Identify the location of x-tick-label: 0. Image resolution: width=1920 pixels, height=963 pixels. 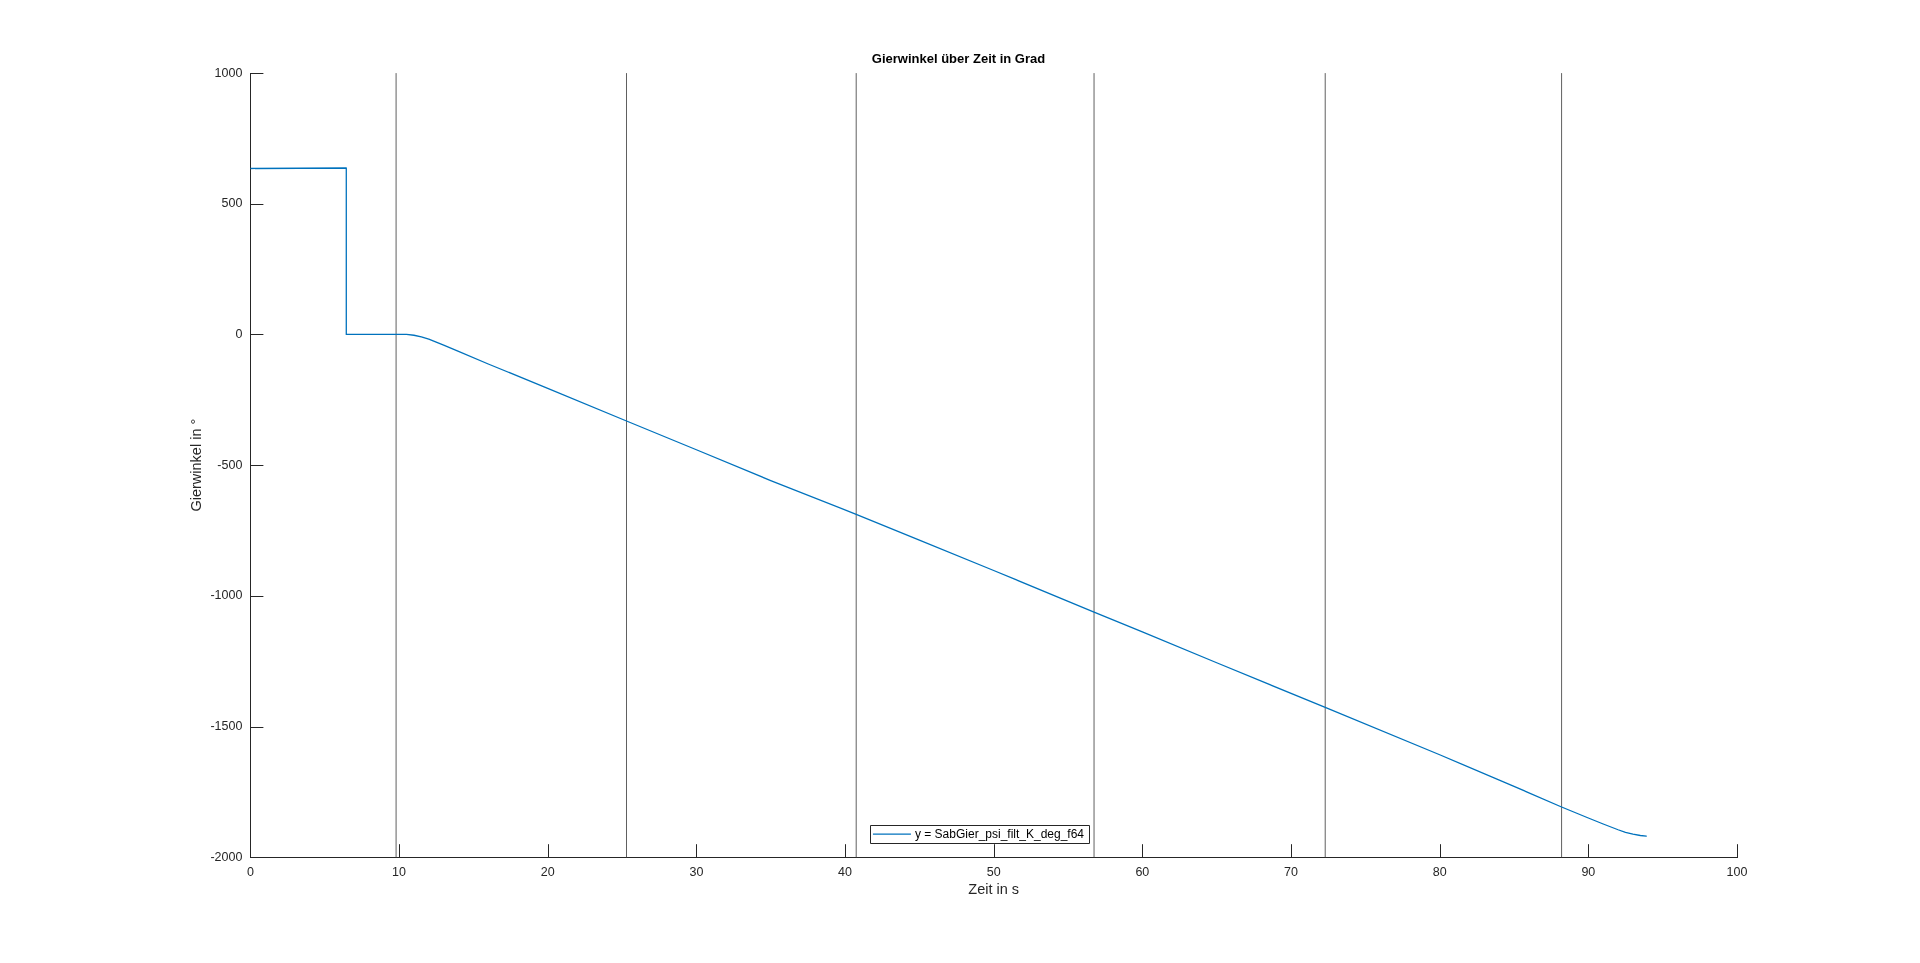
(250, 872).